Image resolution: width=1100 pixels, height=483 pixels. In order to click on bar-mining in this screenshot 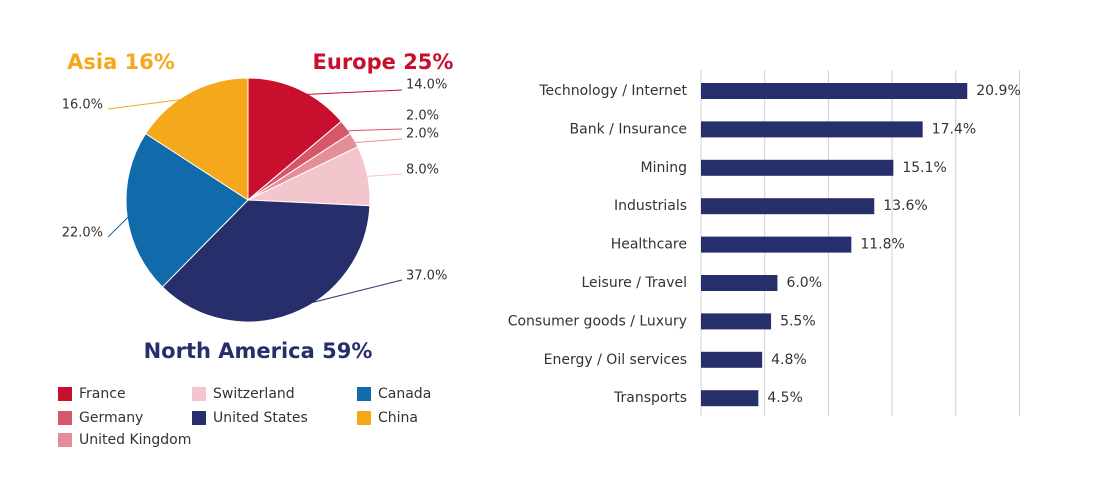, I will do `click(797, 167)`.